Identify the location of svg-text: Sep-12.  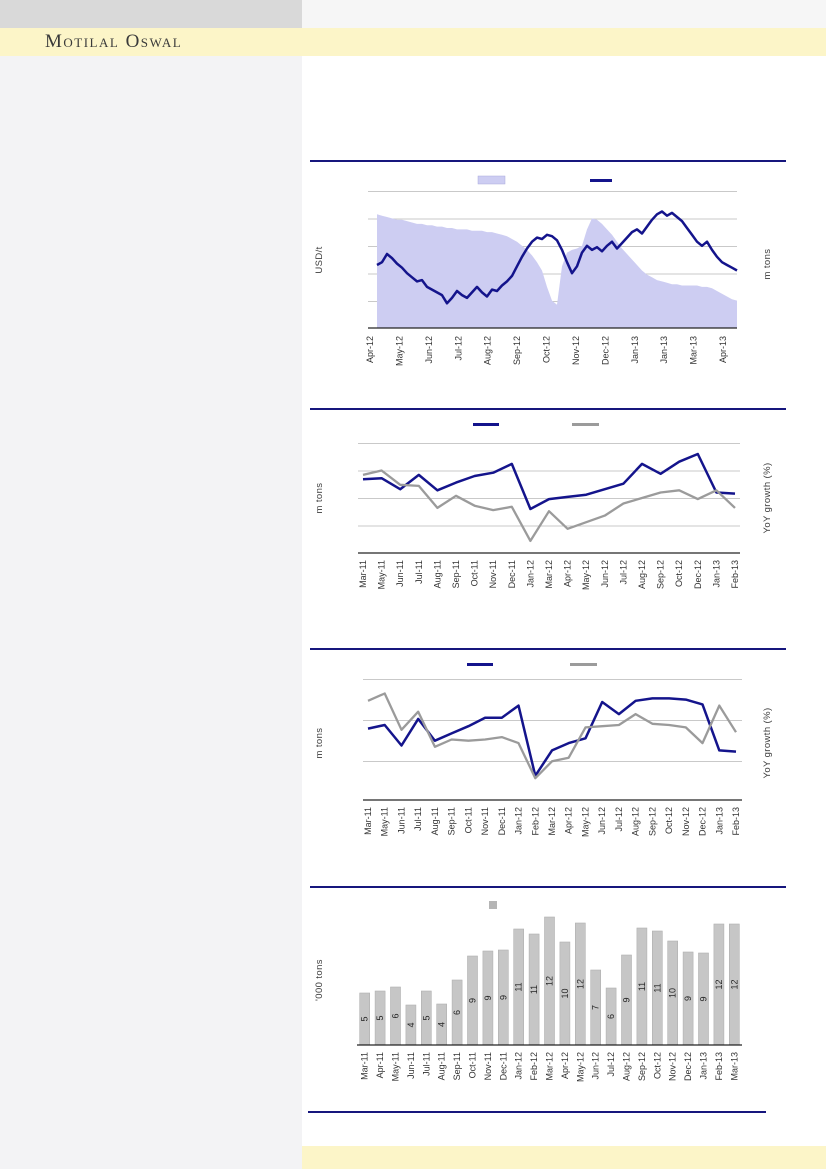
(661, 574).